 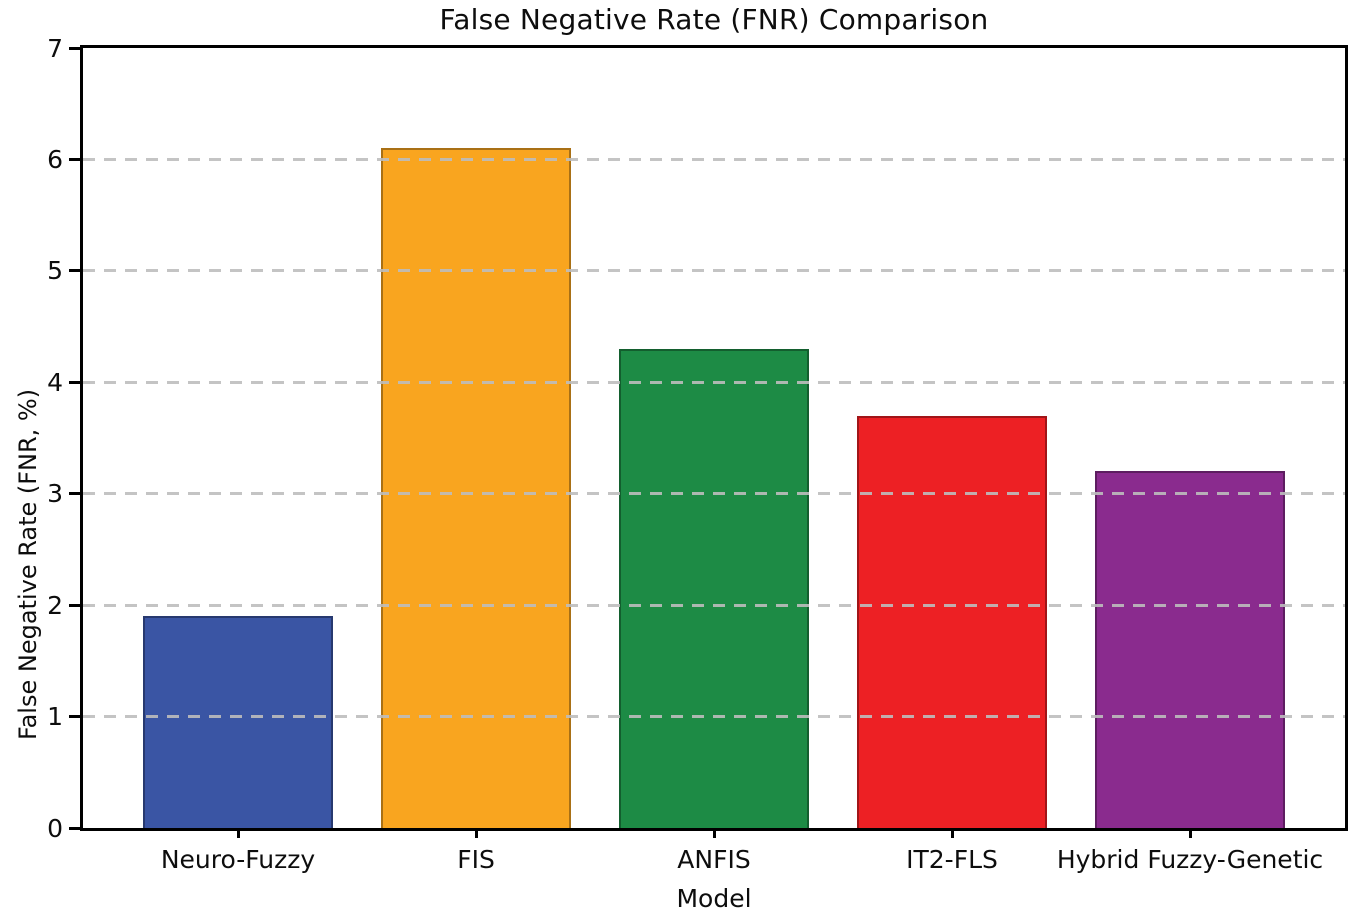 I want to click on bar-IT2-FLS, so click(x=952, y=621).